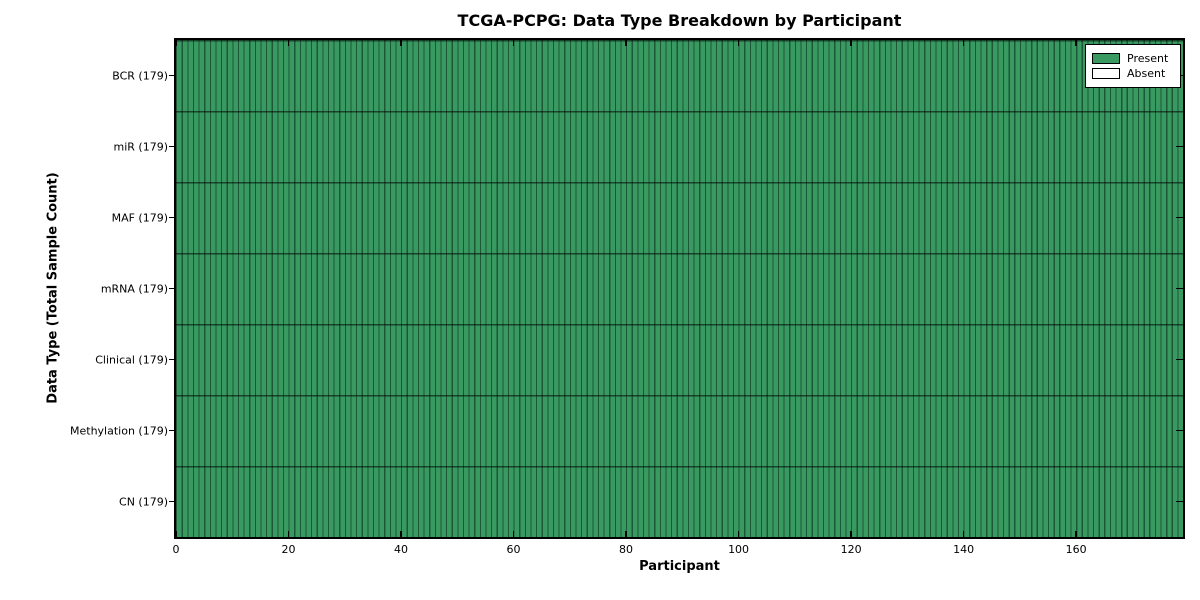 Image resolution: width=1200 pixels, height=600 pixels. What do you see at coordinates (131, 359) in the screenshot?
I see `y-tick-label: Clinical (179)` at bounding box center [131, 359].